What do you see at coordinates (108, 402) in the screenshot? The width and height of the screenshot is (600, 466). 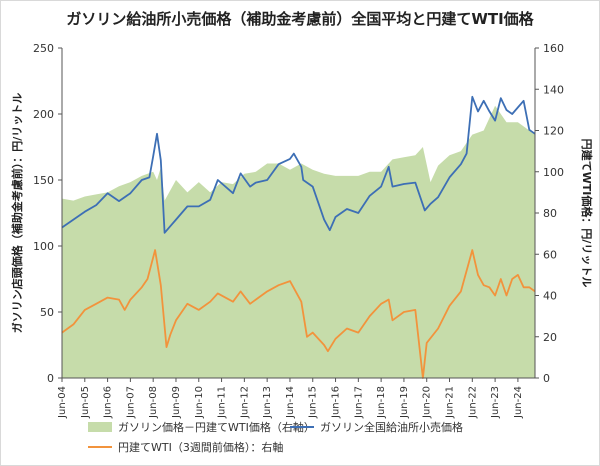 I see `x-tick-label: Jun-06` at bounding box center [108, 402].